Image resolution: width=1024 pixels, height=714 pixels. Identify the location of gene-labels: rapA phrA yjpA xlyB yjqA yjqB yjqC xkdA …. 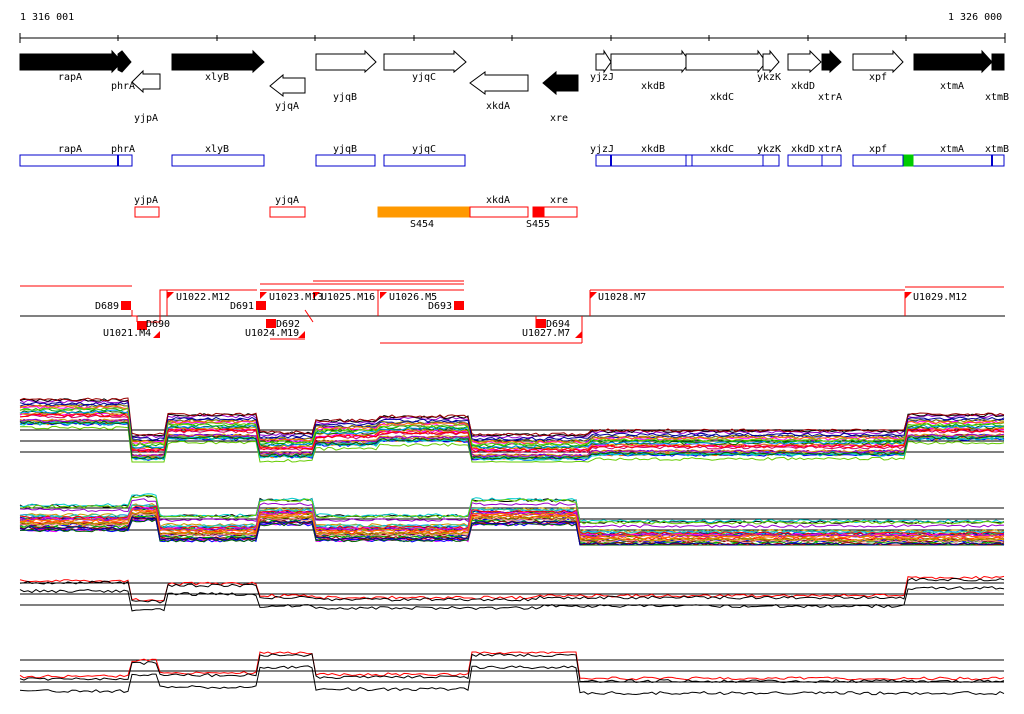
(533, 98).